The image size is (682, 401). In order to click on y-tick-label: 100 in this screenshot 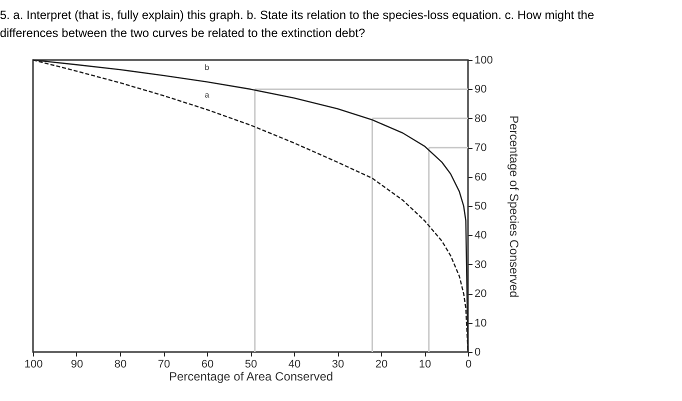, I will do `click(483, 60)`.